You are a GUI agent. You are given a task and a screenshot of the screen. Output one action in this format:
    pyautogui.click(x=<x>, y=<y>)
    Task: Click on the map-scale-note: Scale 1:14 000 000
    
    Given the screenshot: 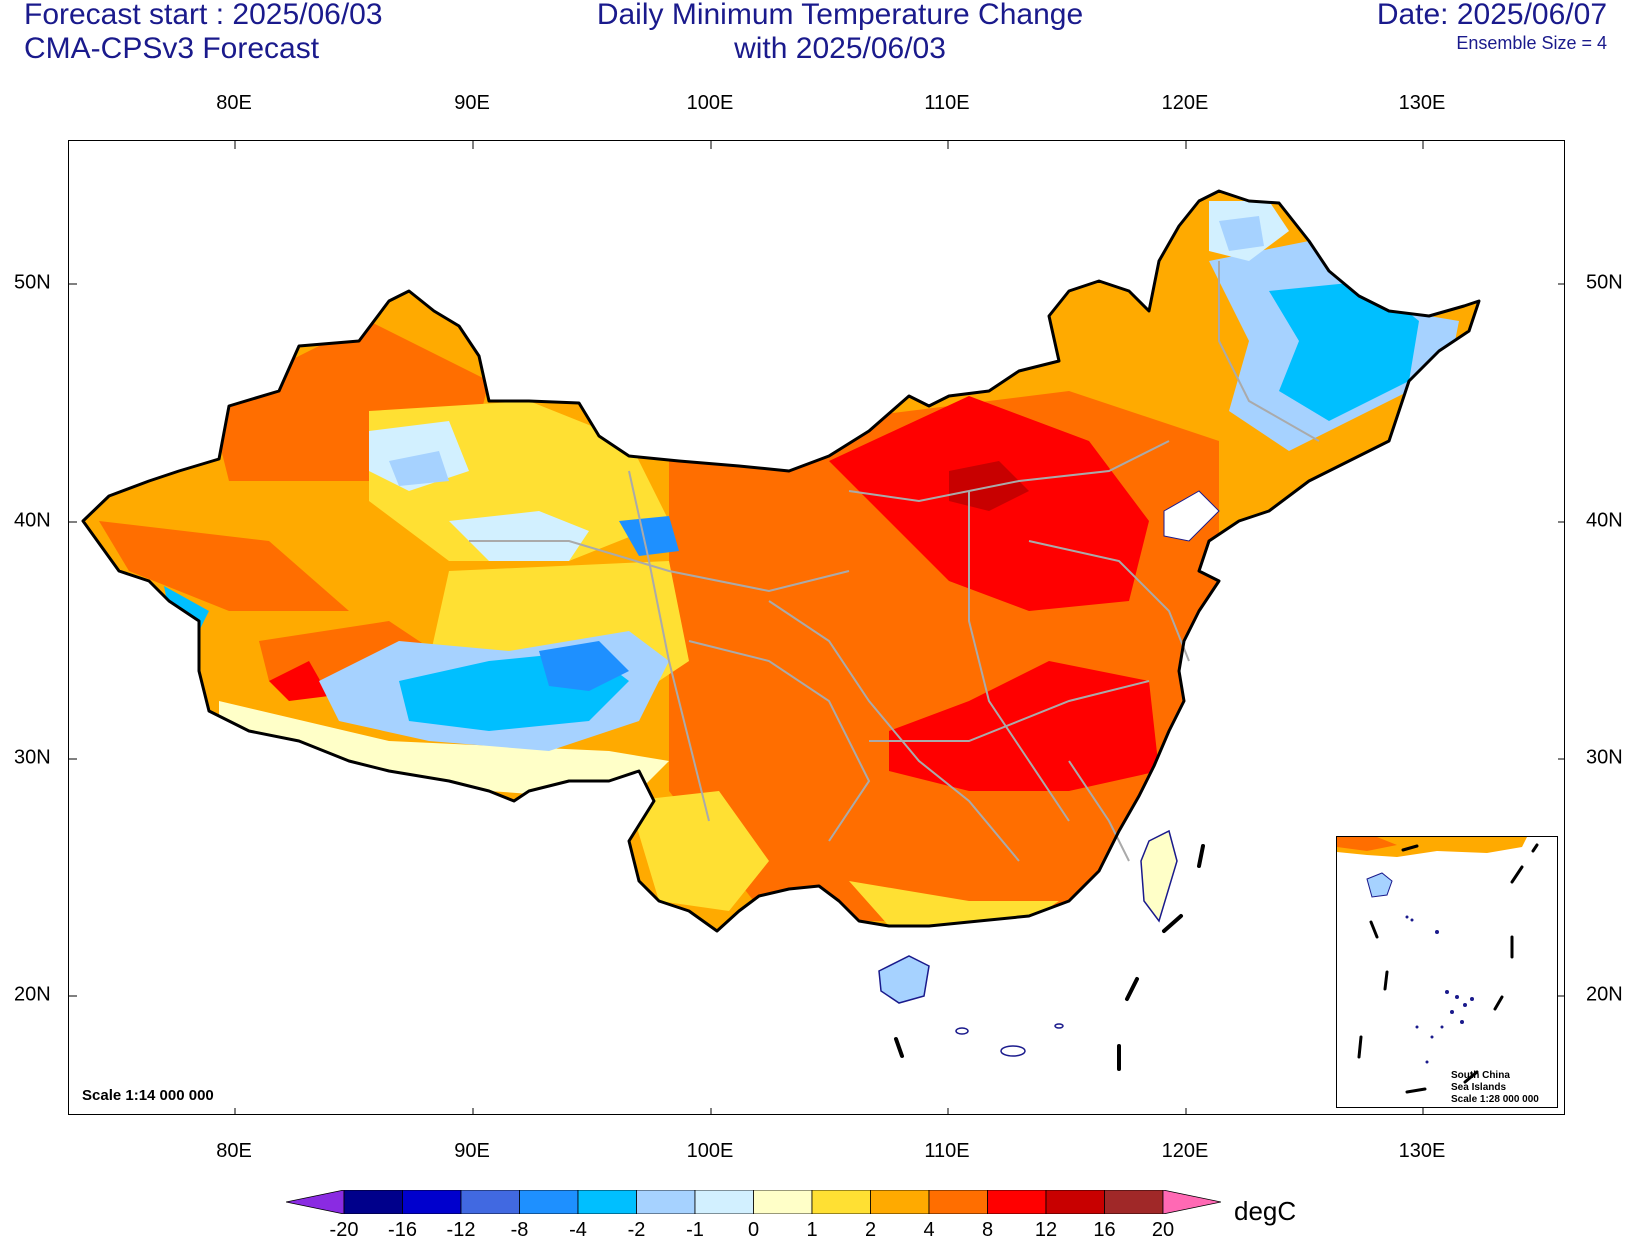 What is the action you would take?
    pyautogui.click(x=148, y=1095)
    